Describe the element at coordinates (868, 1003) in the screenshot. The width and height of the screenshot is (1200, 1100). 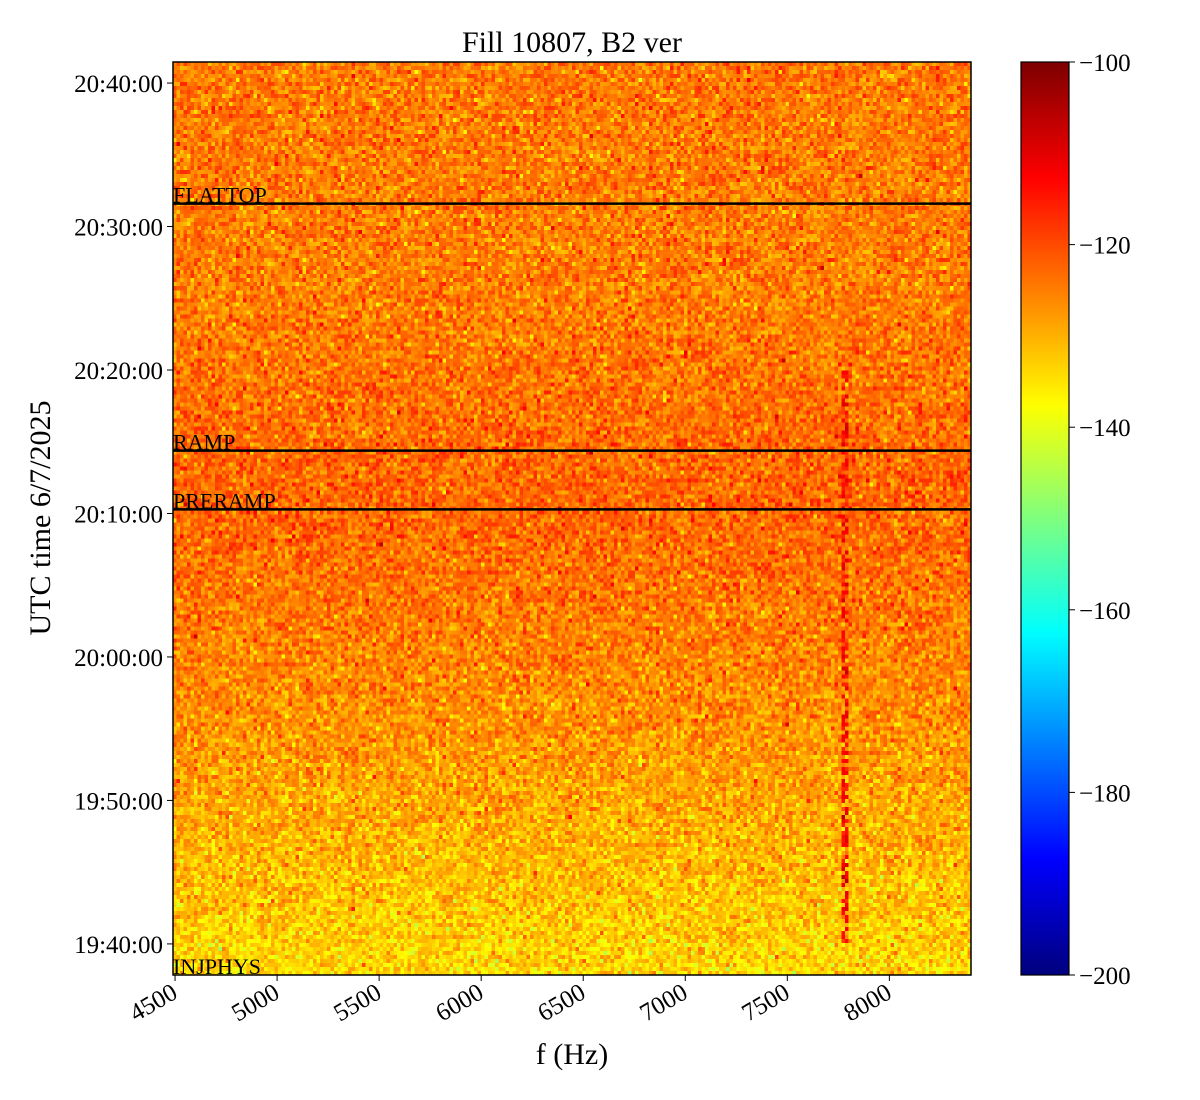
I see `x-tick-label: 8000` at that location.